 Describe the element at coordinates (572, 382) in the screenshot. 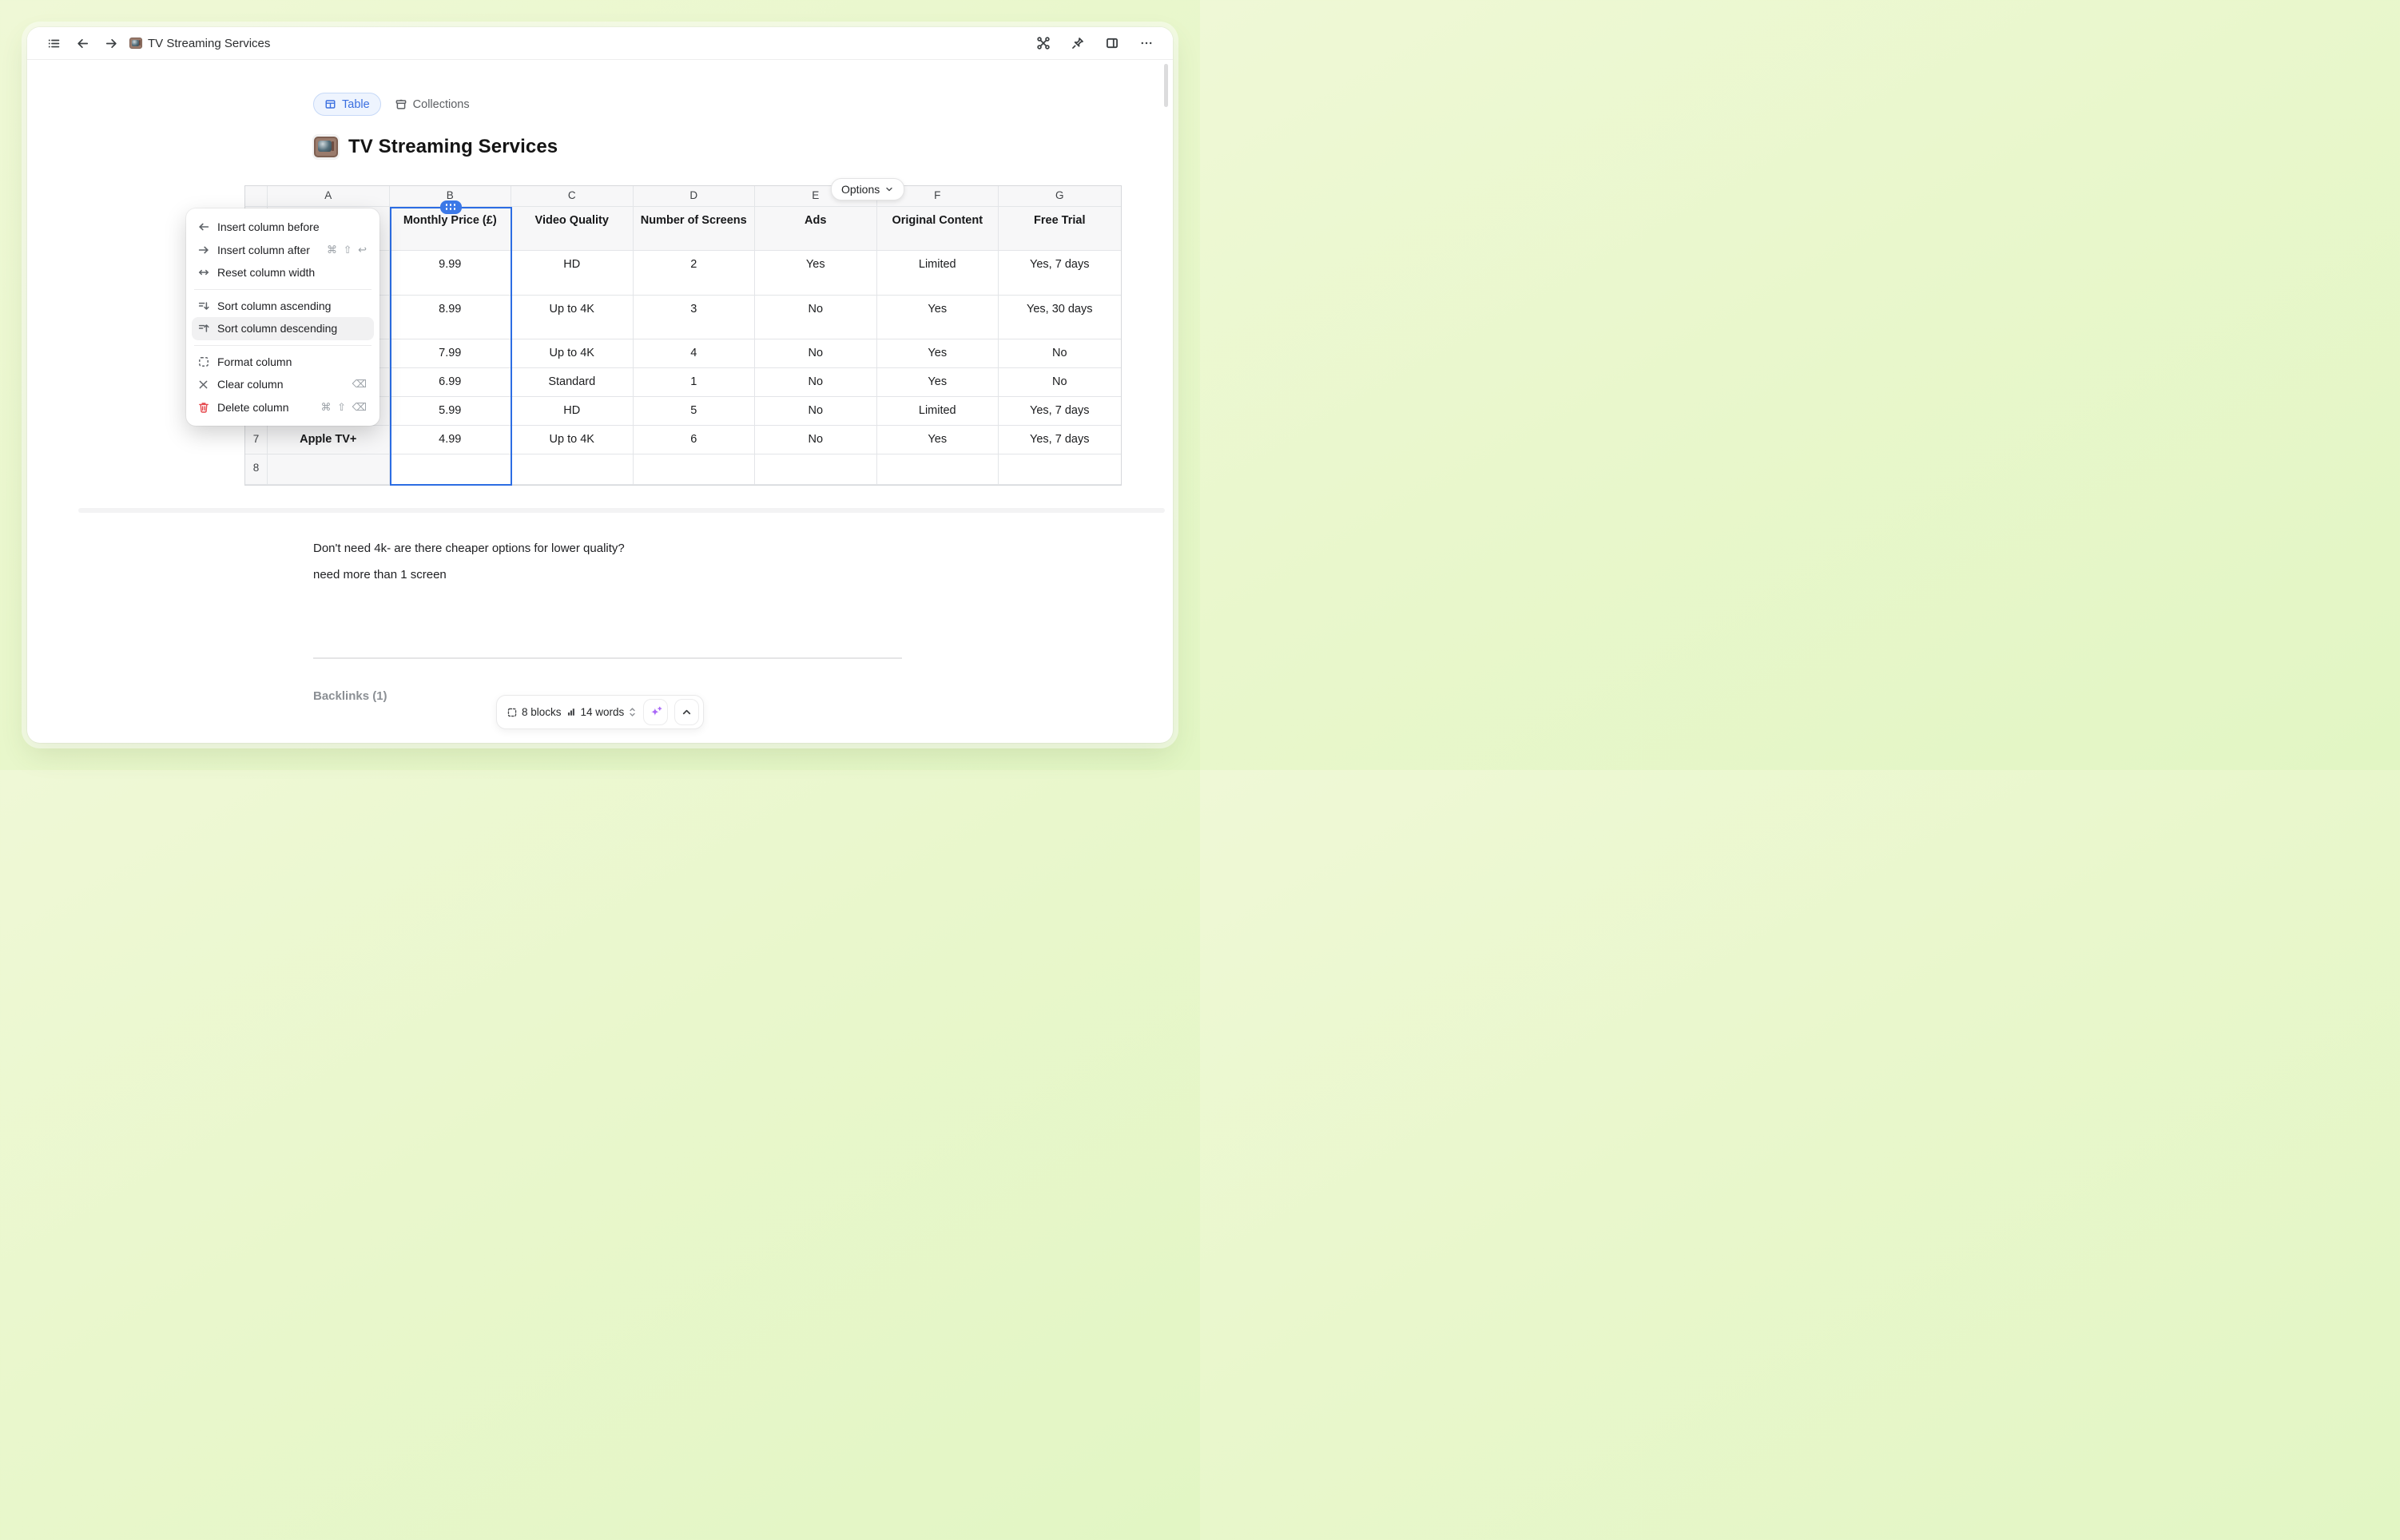

I see `cell-C5: Standard` at that location.